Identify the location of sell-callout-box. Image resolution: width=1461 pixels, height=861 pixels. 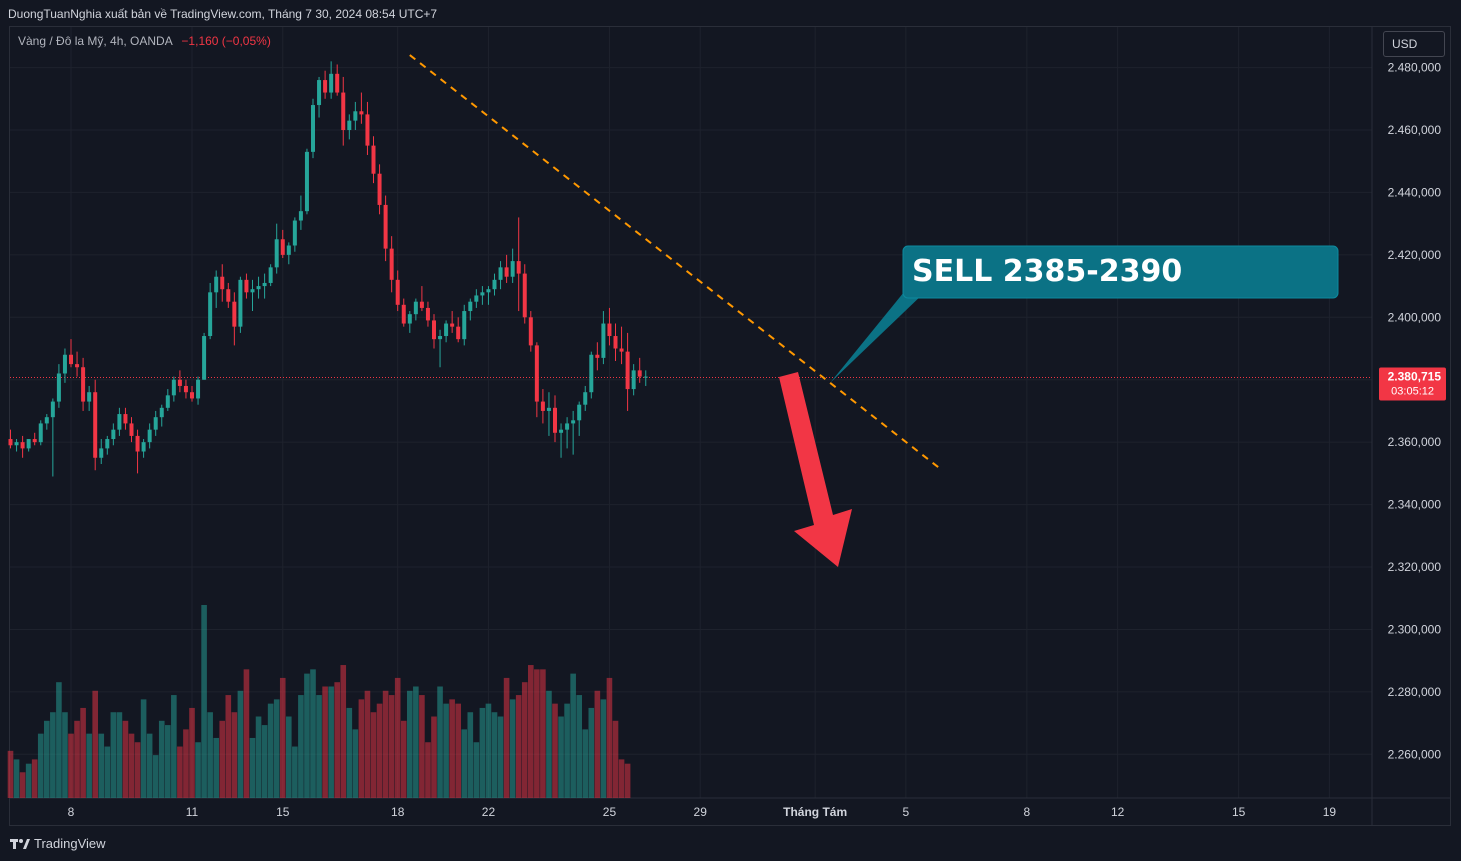
(1120, 272).